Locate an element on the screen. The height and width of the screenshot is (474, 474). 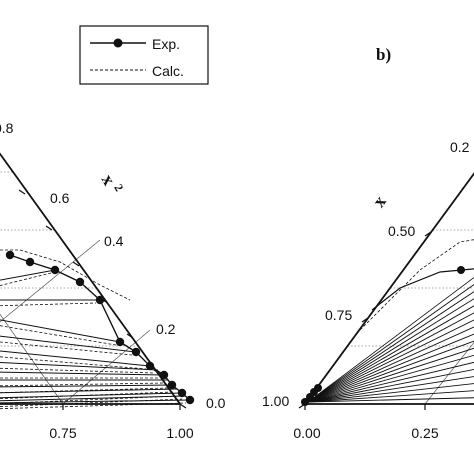
panel-b-ticks is located at coordinates (365, 320).